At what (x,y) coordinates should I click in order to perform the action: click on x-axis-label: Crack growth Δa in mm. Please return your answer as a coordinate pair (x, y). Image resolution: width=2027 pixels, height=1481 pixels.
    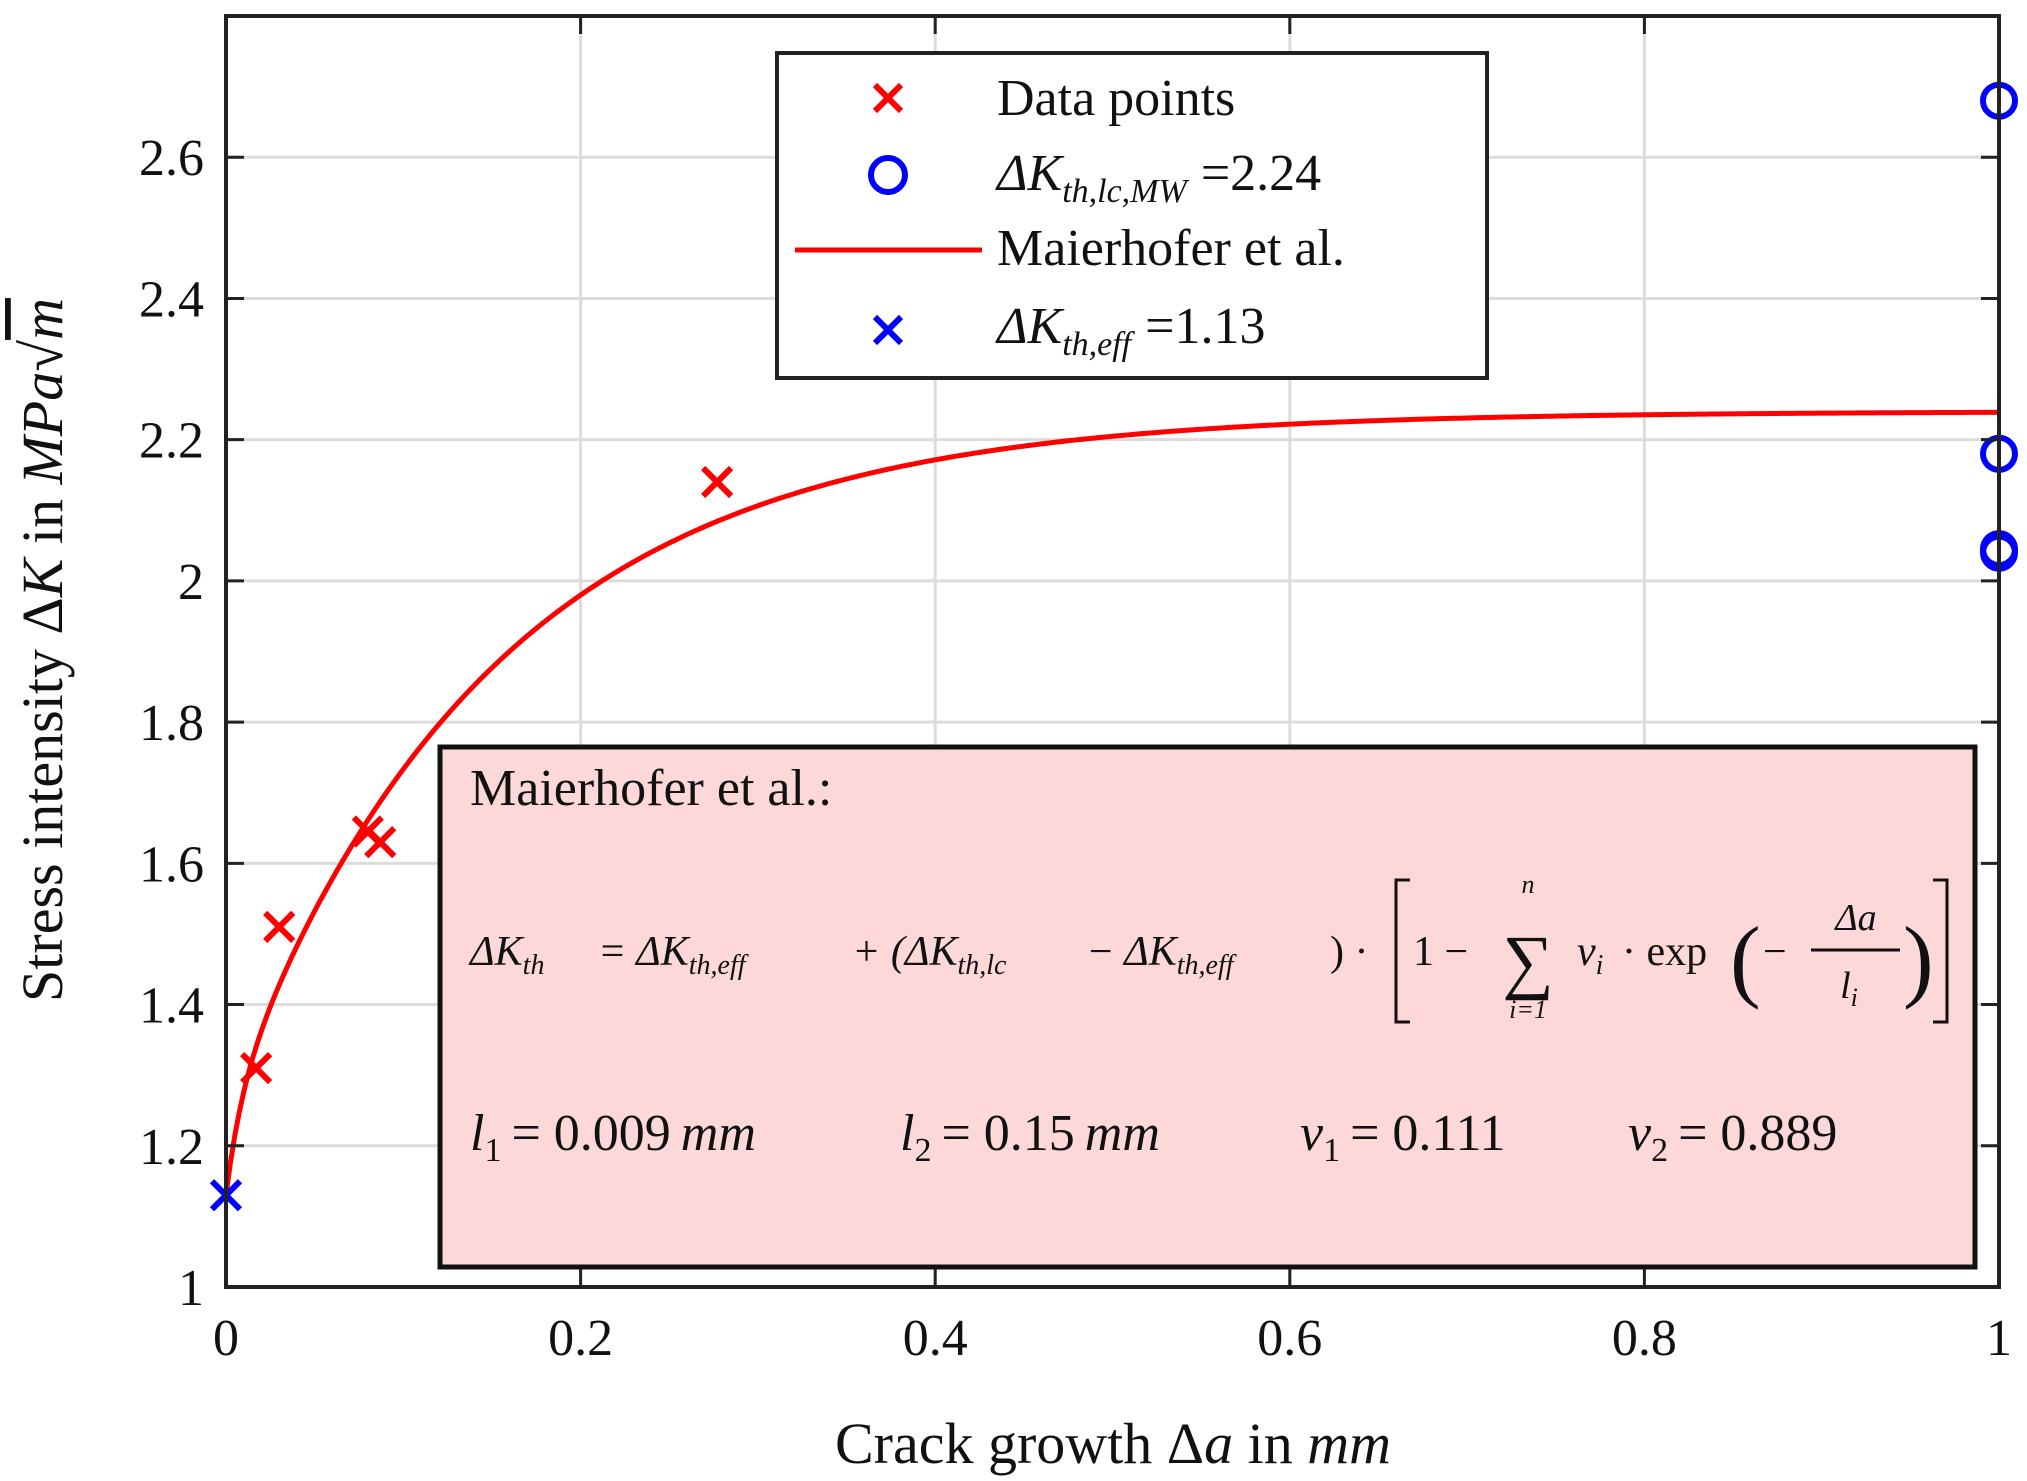
    Looking at the image, I should click on (1113, 1443).